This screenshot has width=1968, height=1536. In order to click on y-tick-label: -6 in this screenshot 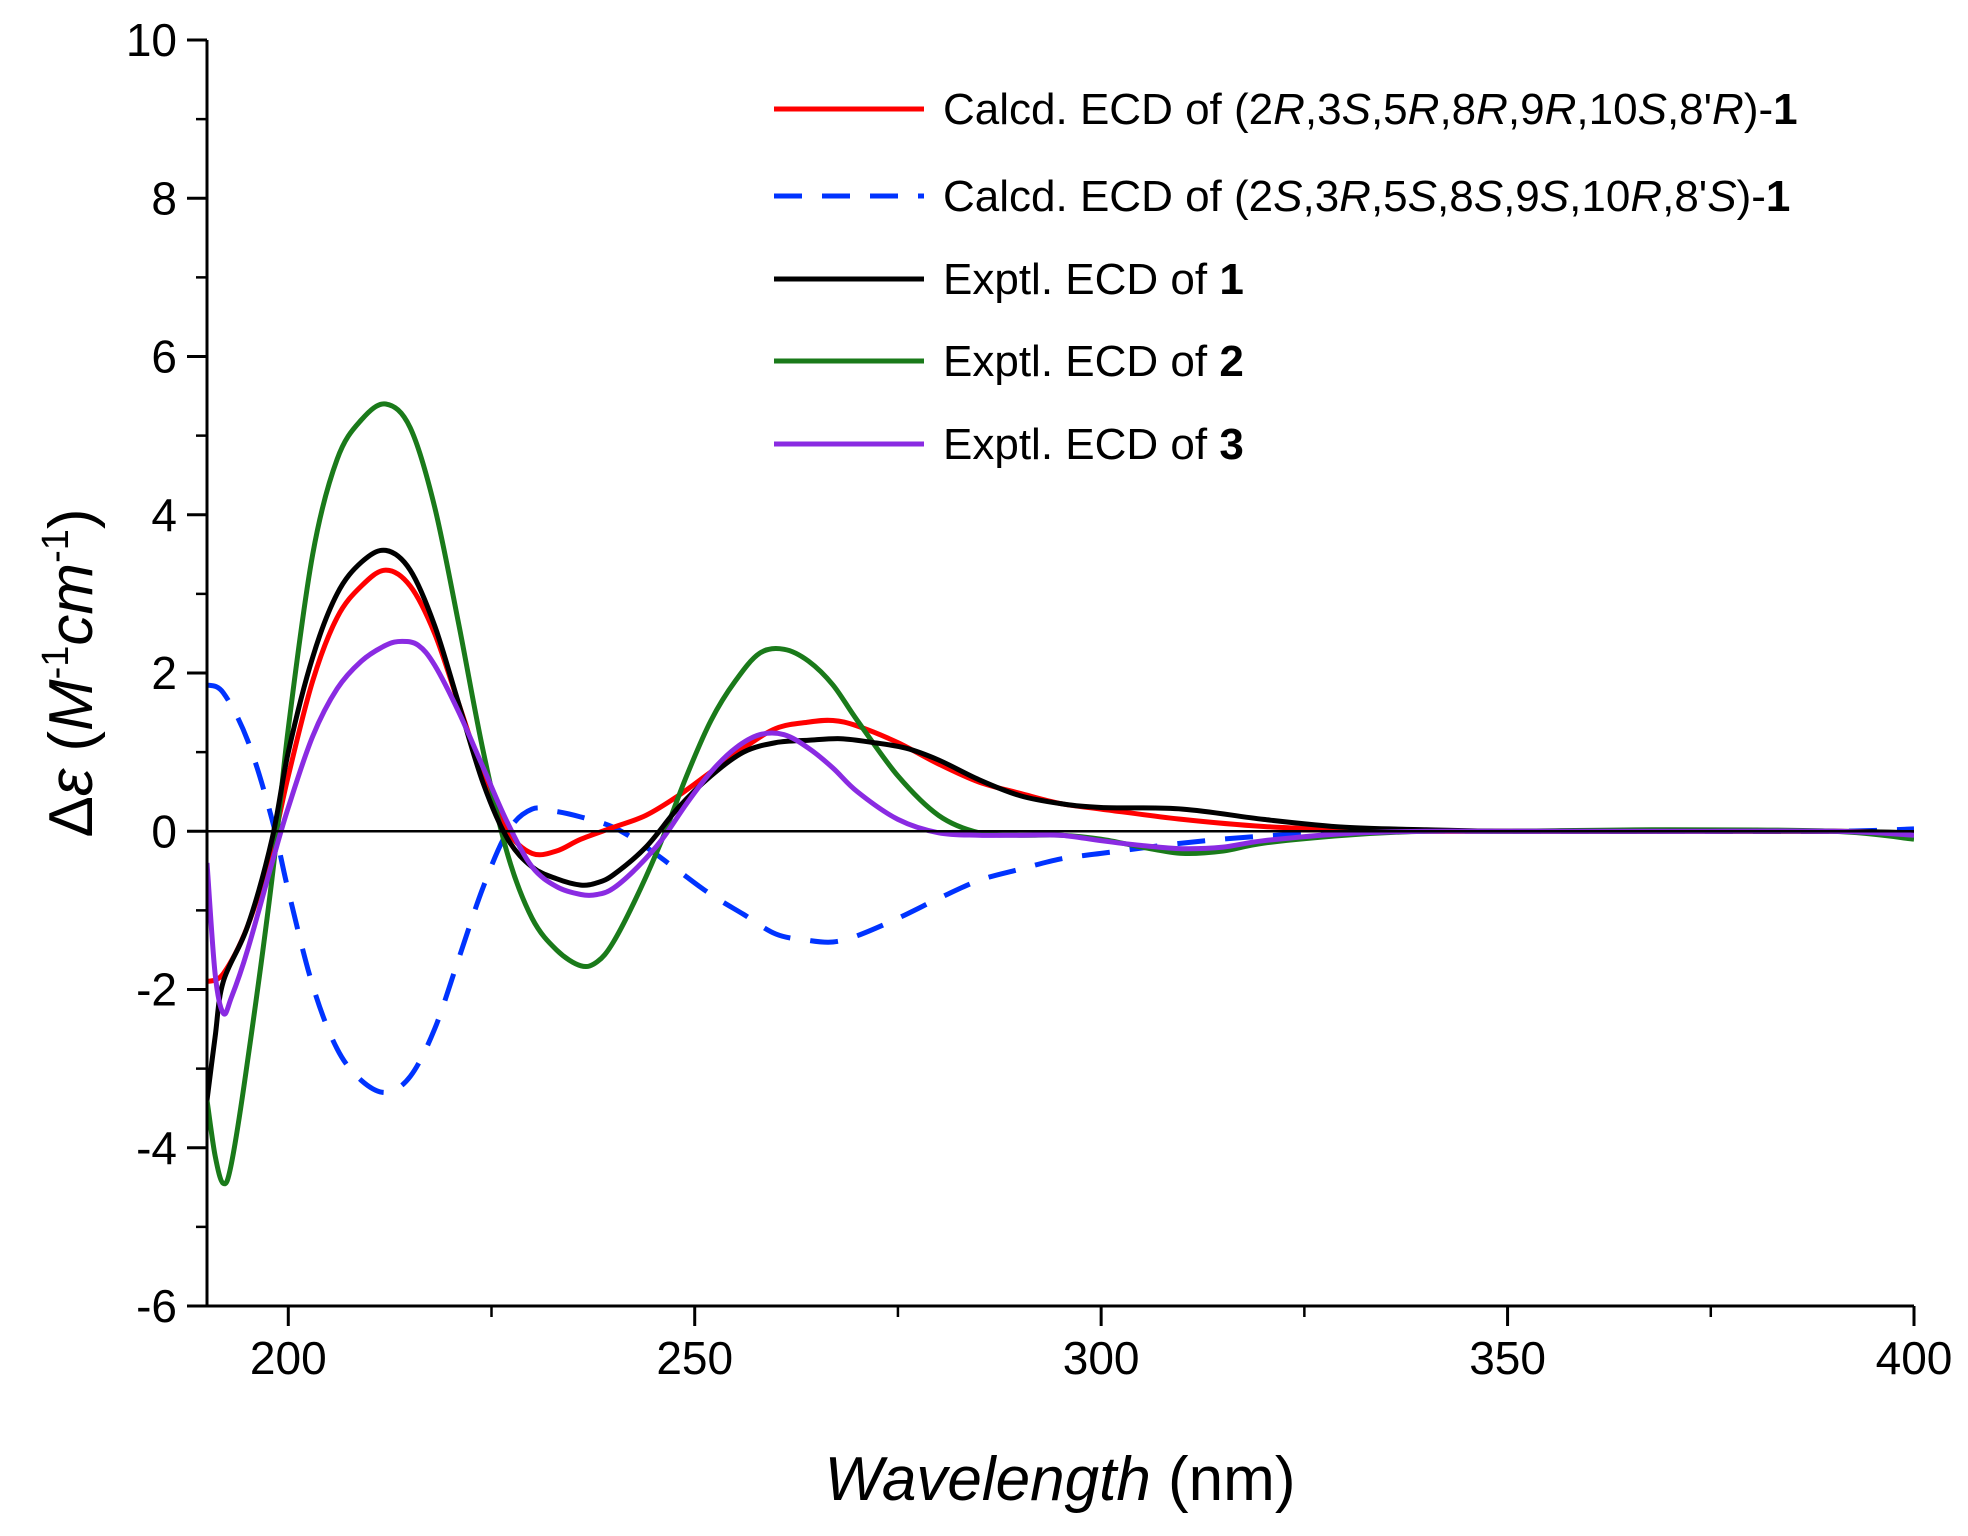, I will do `click(156, 1306)`.